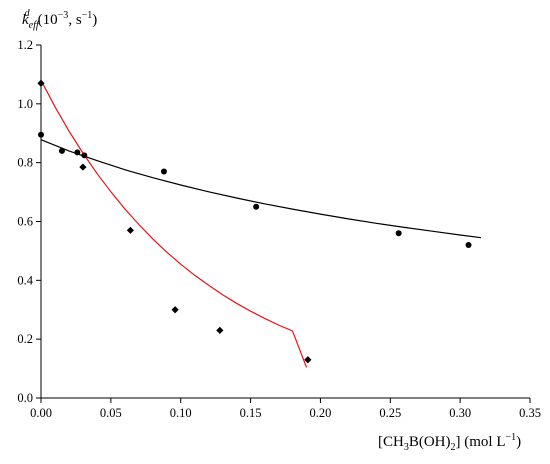  What do you see at coordinates (460, 413) in the screenshot?
I see `x-tick-label: 0.30` at bounding box center [460, 413].